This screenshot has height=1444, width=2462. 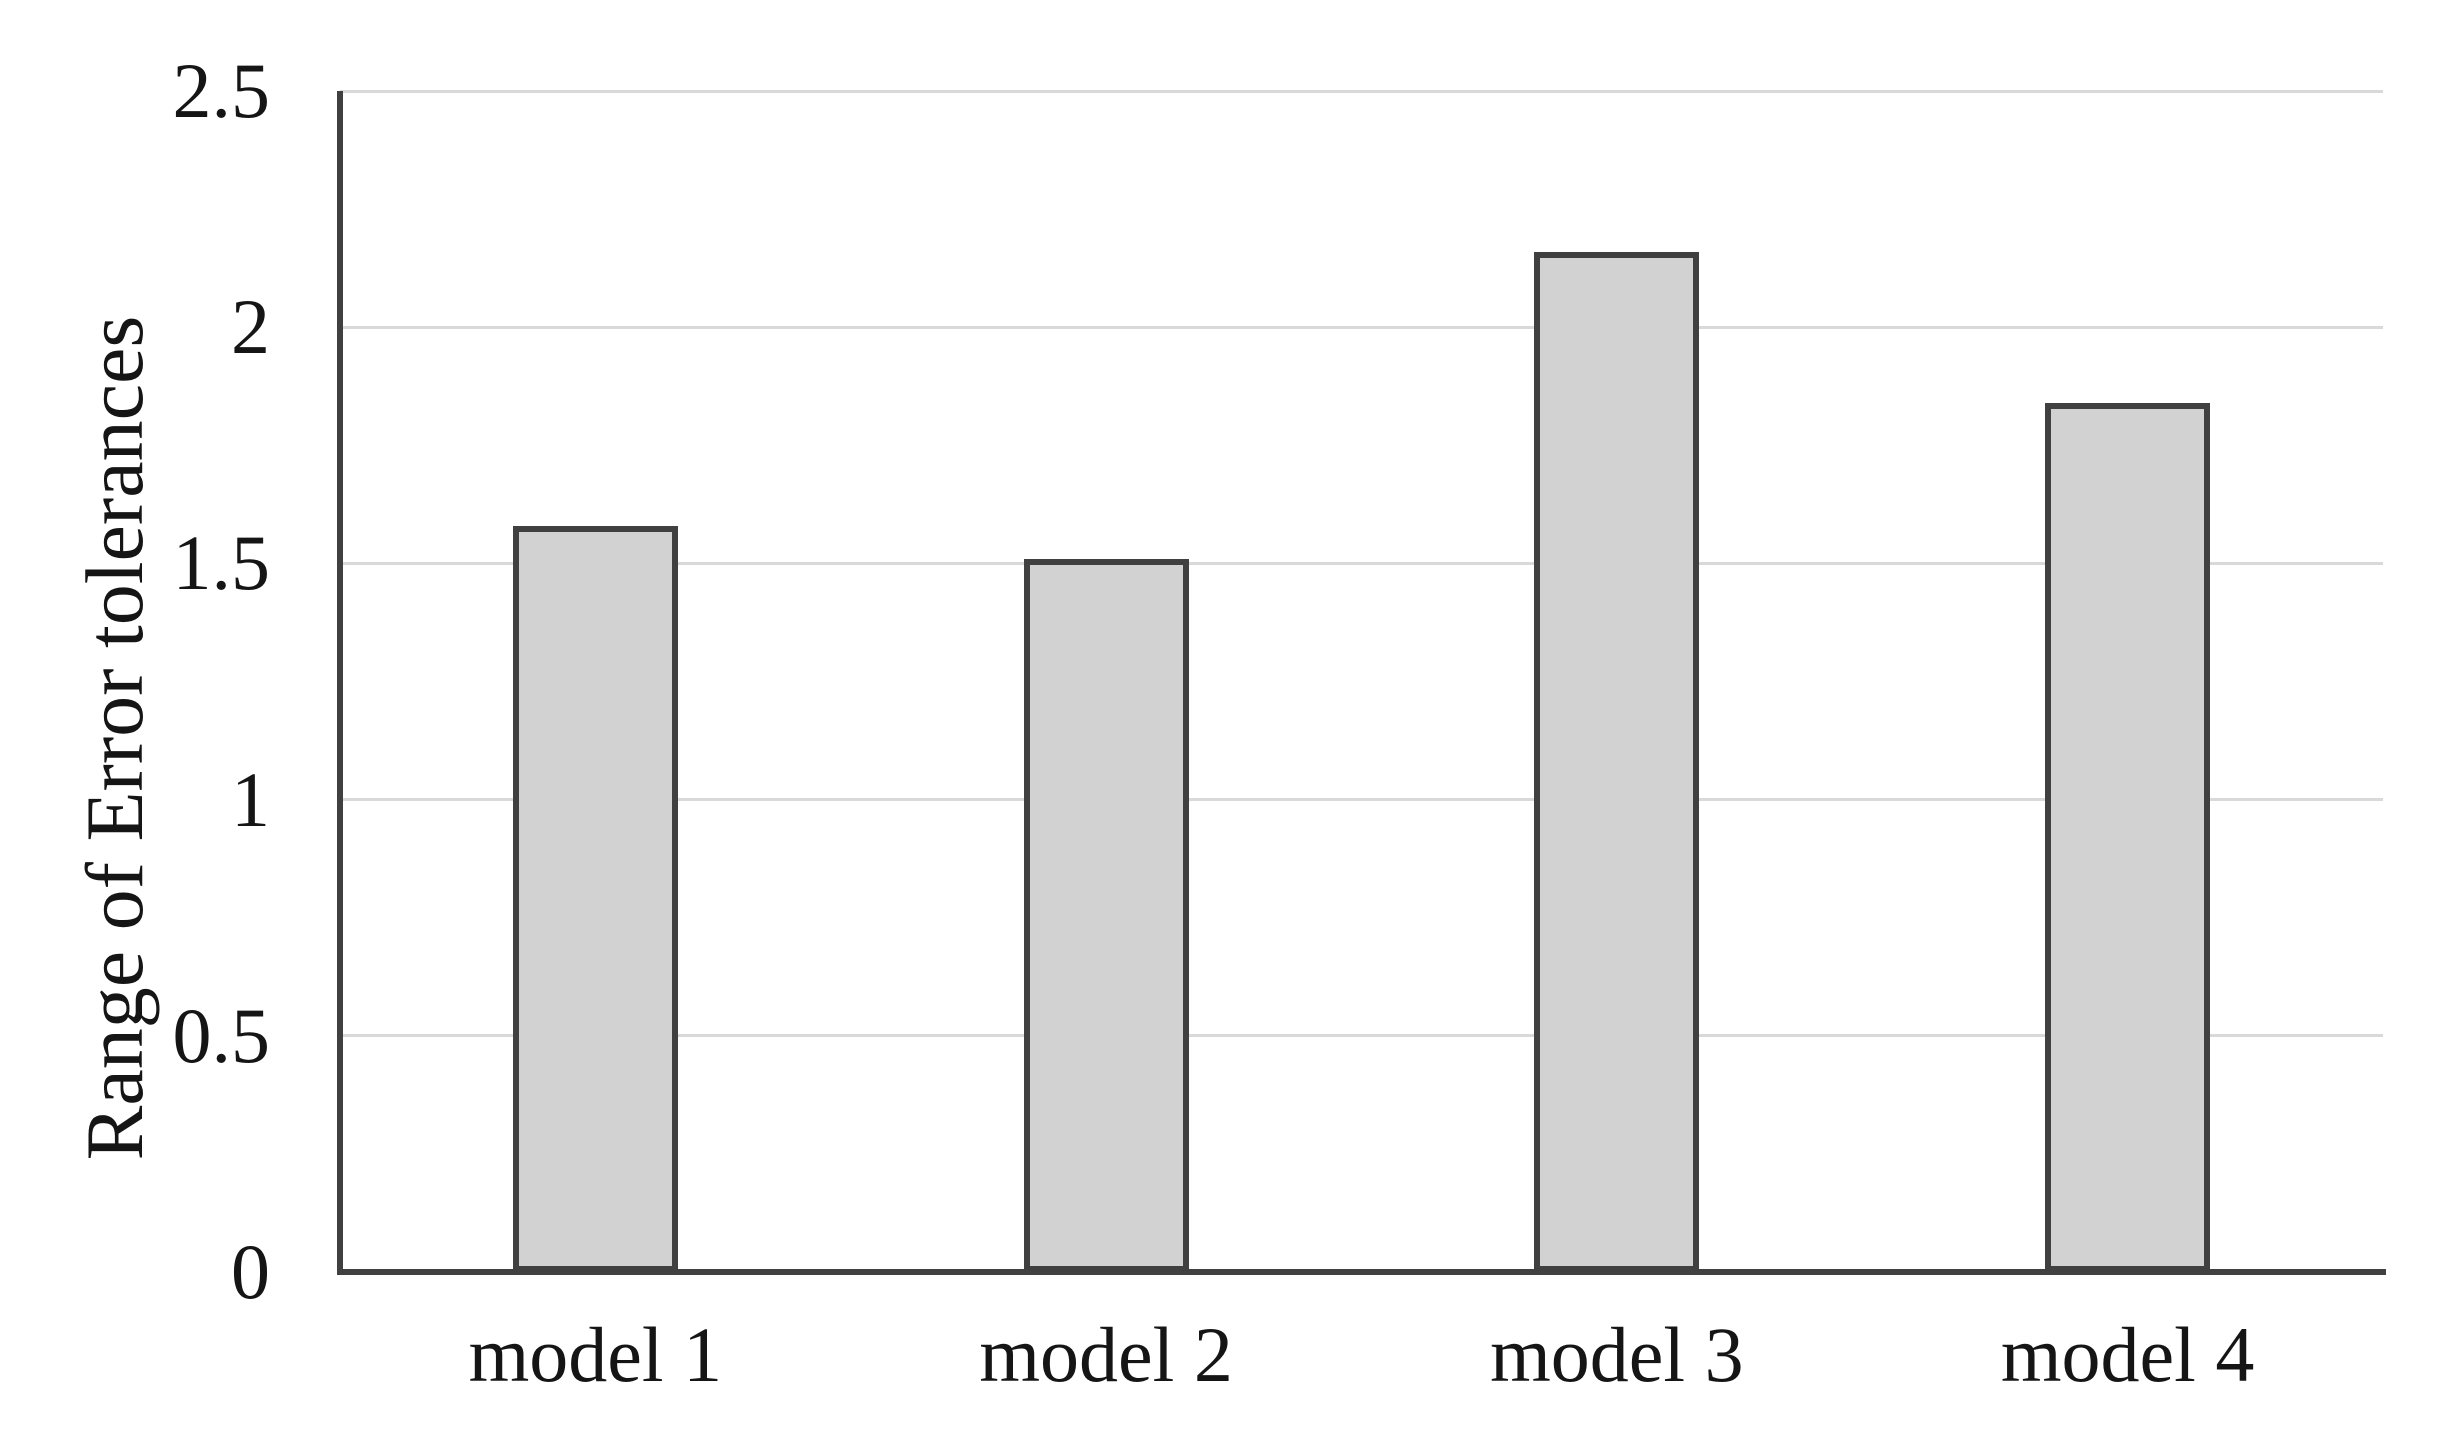 What do you see at coordinates (2127, 1354) in the screenshot?
I see `x-category-label: model 4` at bounding box center [2127, 1354].